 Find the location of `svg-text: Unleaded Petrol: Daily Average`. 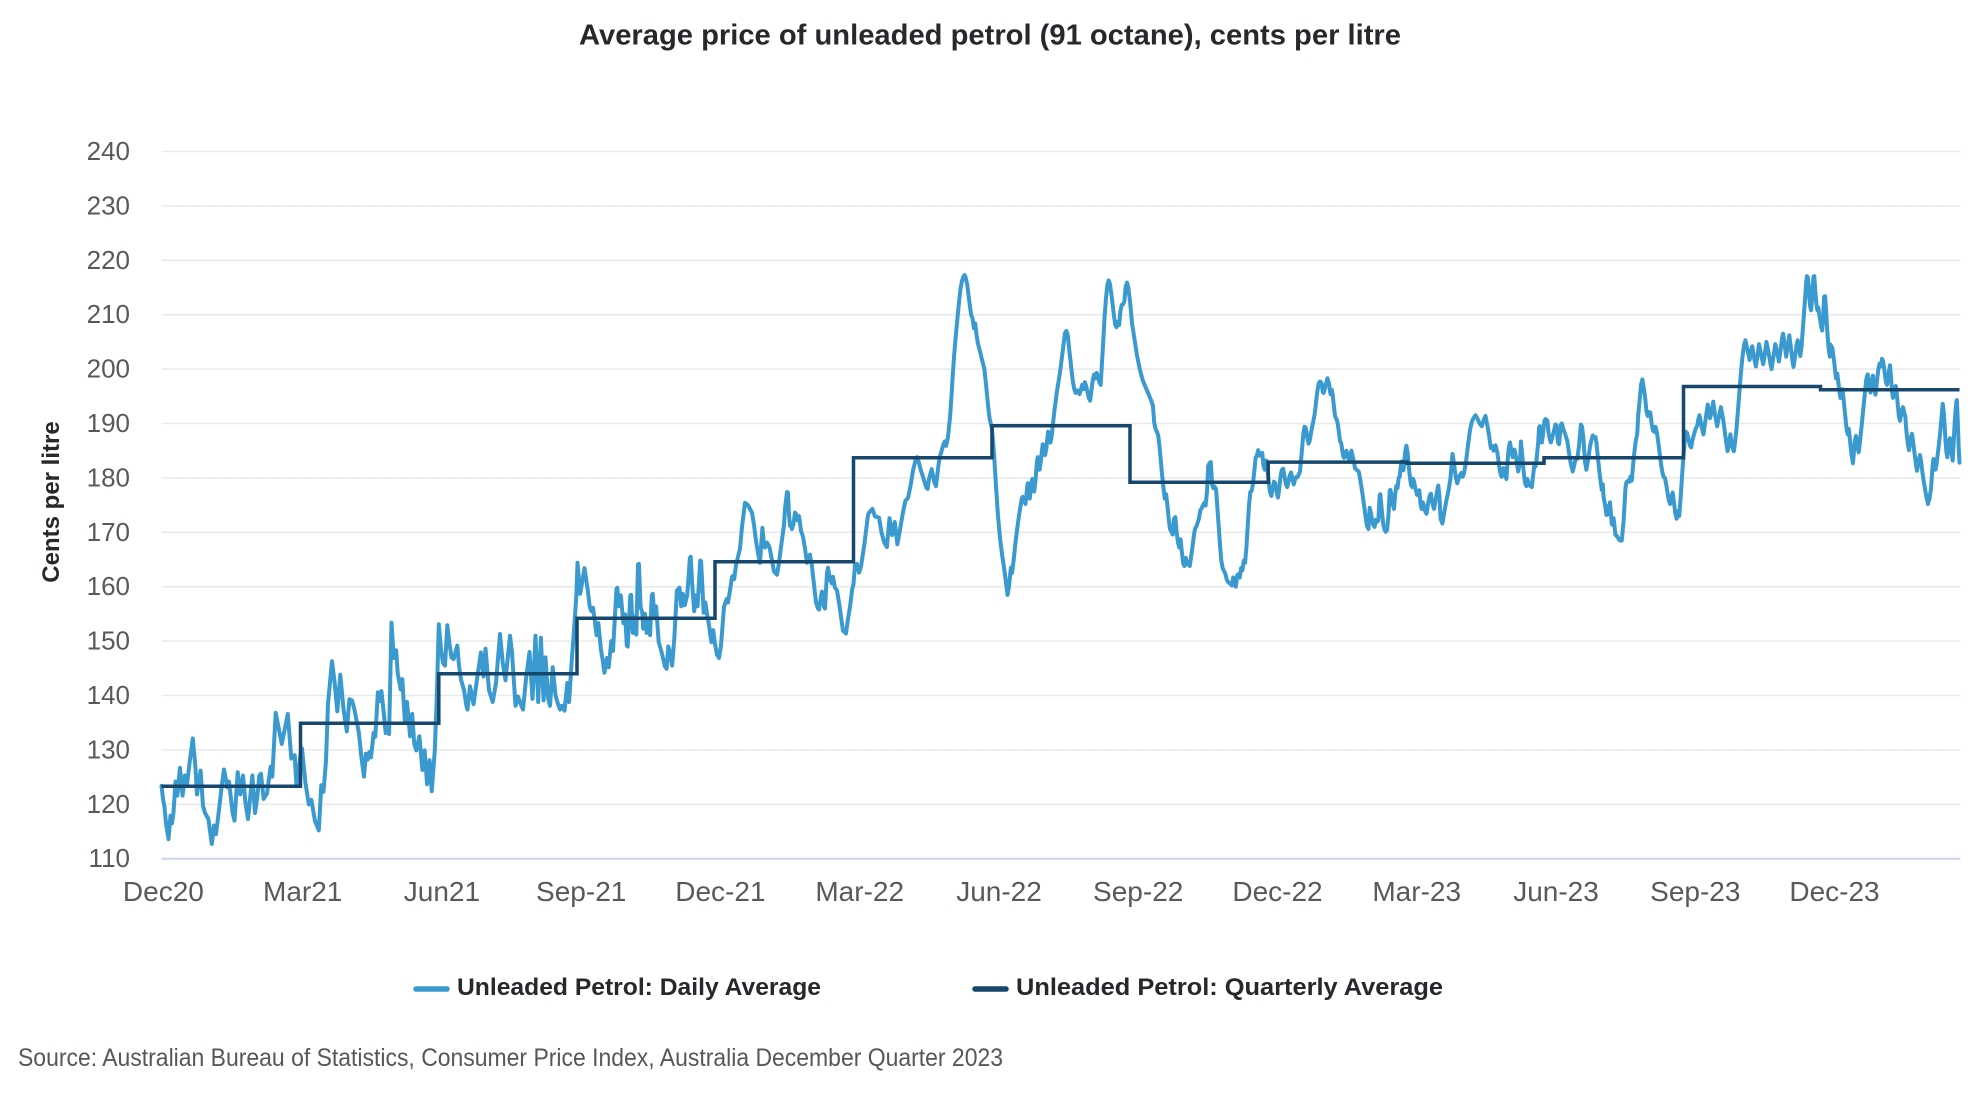

svg-text: Unleaded Petrol: Daily Average is located at coordinates (639, 987).